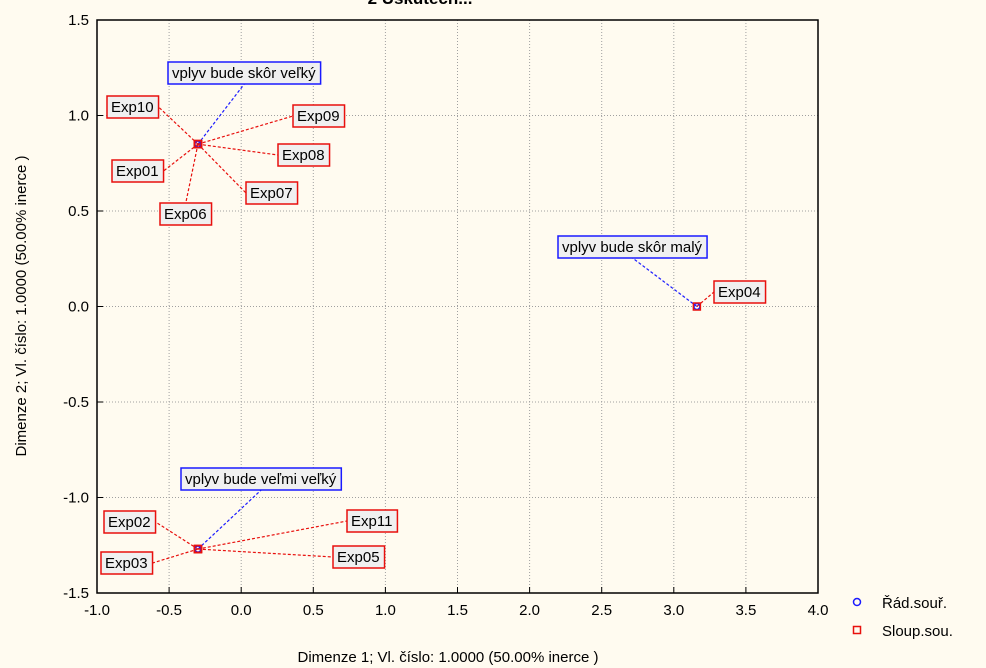  Describe the element at coordinates (313, 610) in the screenshot. I see `x-tick-label: 0.5` at that location.